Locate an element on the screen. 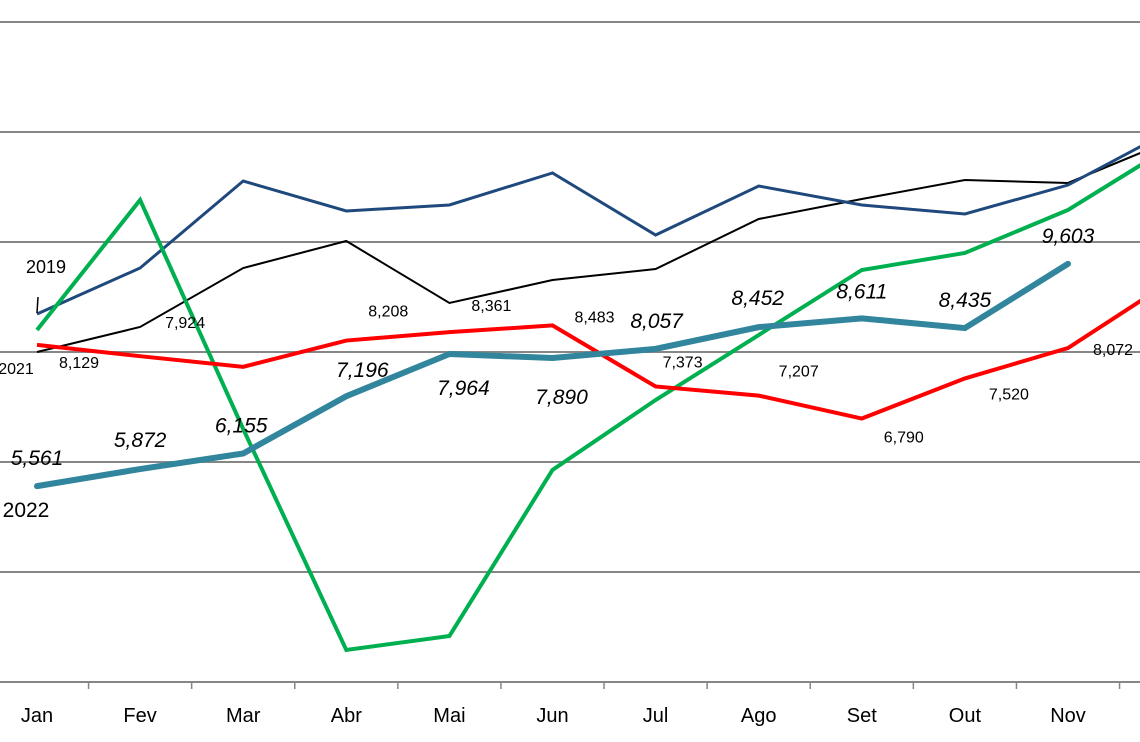 This screenshot has width=1140, height=742. data-label: 7,196 is located at coordinates (362, 370).